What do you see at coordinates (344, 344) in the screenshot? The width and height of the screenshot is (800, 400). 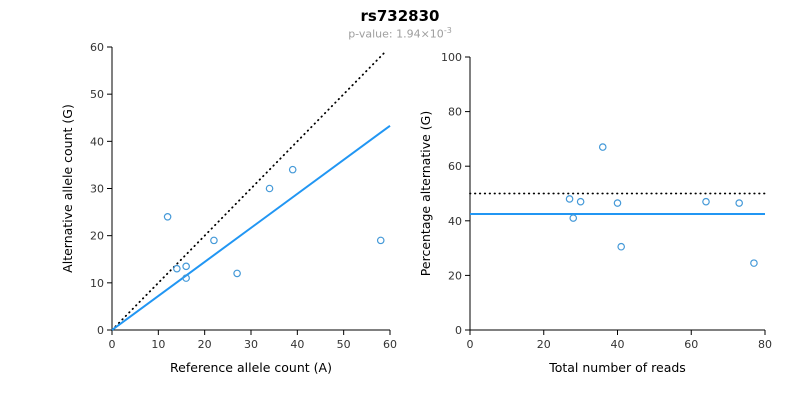 I see `x-tick-label: 50` at bounding box center [344, 344].